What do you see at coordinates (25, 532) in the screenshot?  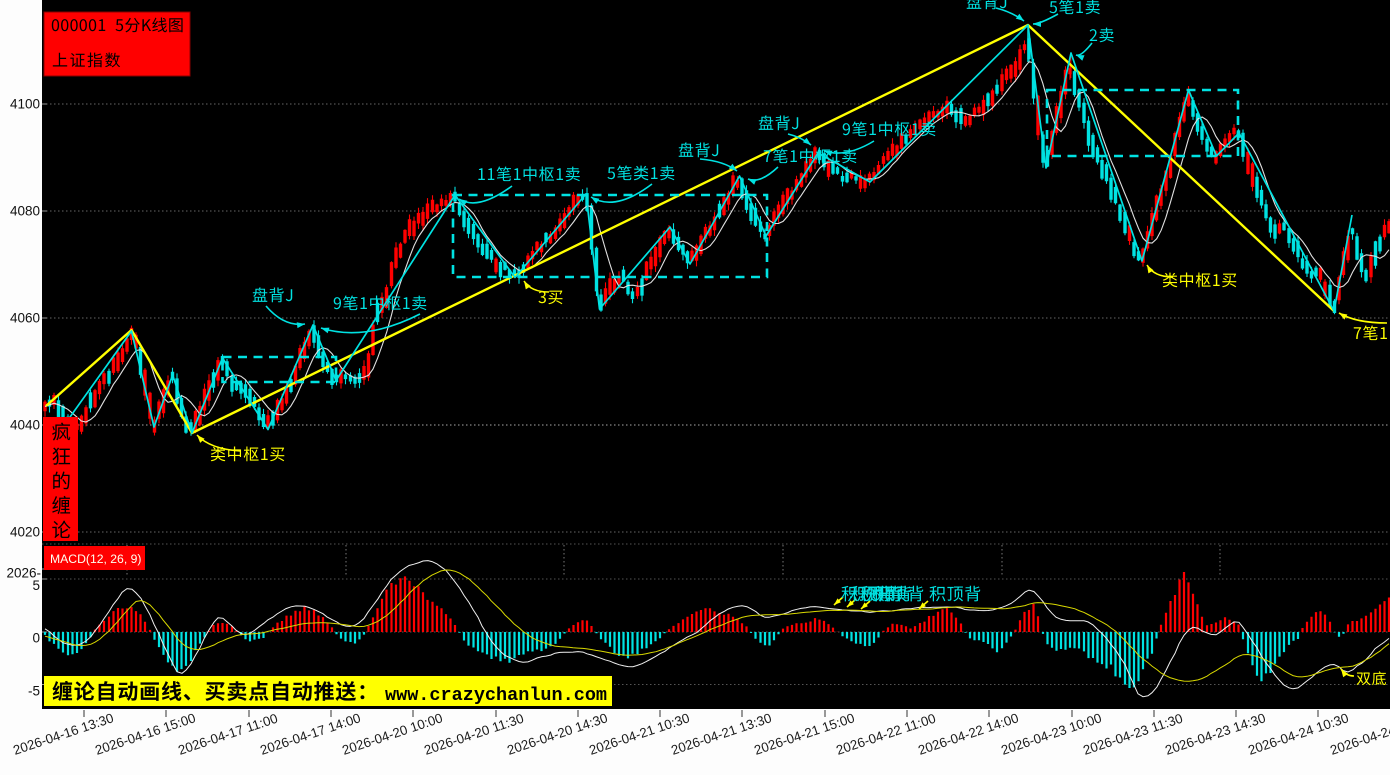 I see `svg-text: 4020` at bounding box center [25, 532].